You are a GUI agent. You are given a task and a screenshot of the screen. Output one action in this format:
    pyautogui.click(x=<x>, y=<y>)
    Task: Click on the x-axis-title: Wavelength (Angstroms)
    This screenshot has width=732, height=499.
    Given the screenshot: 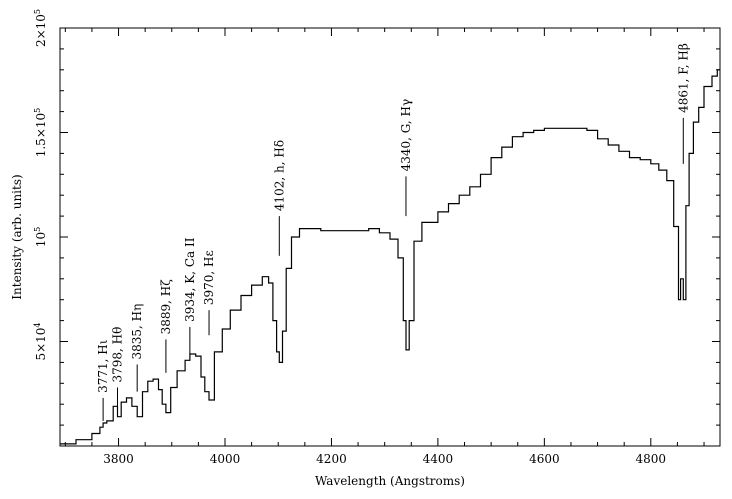 What is the action you would take?
    pyautogui.click(x=390, y=481)
    